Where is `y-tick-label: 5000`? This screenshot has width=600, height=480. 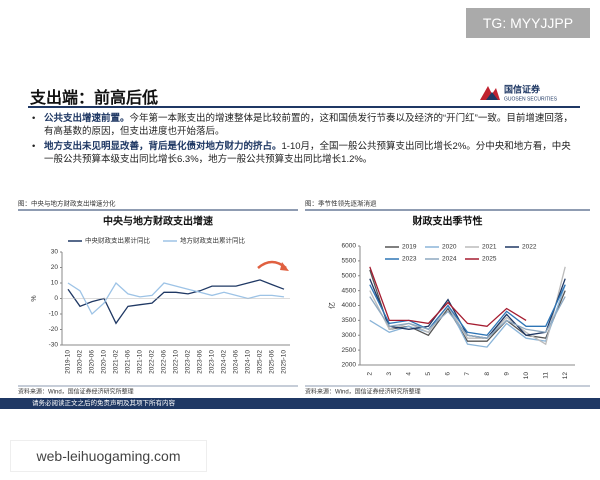 y-tick-label: 5000 is located at coordinates (349, 275).